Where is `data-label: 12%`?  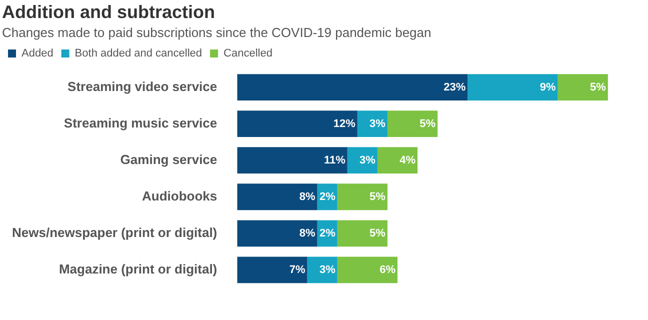
data-label: 12% is located at coordinates (344, 124).